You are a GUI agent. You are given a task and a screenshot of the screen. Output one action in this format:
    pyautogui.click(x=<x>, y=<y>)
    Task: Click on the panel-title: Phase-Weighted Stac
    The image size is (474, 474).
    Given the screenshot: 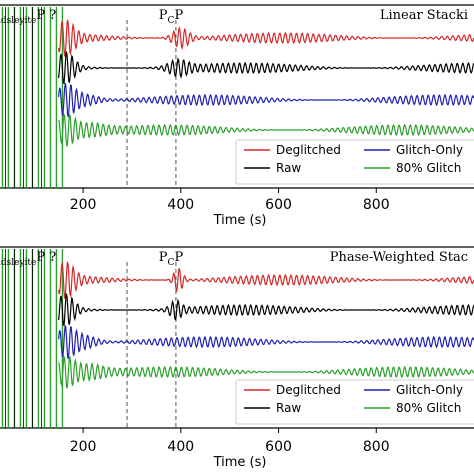 What is the action you would take?
    pyautogui.click(x=399, y=257)
    